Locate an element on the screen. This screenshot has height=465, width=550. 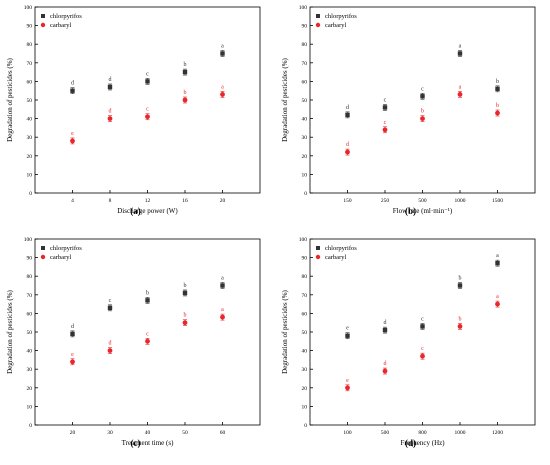
x-tick-label: 800 is located at coordinates (422, 433).